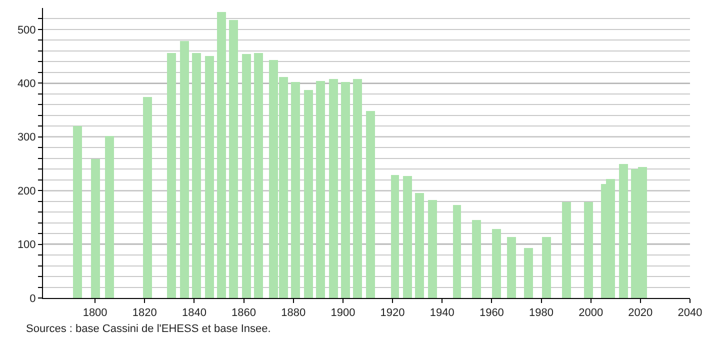  Describe the element at coordinates (343, 313) in the screenshot. I see `x-tick-label: 1900` at that location.